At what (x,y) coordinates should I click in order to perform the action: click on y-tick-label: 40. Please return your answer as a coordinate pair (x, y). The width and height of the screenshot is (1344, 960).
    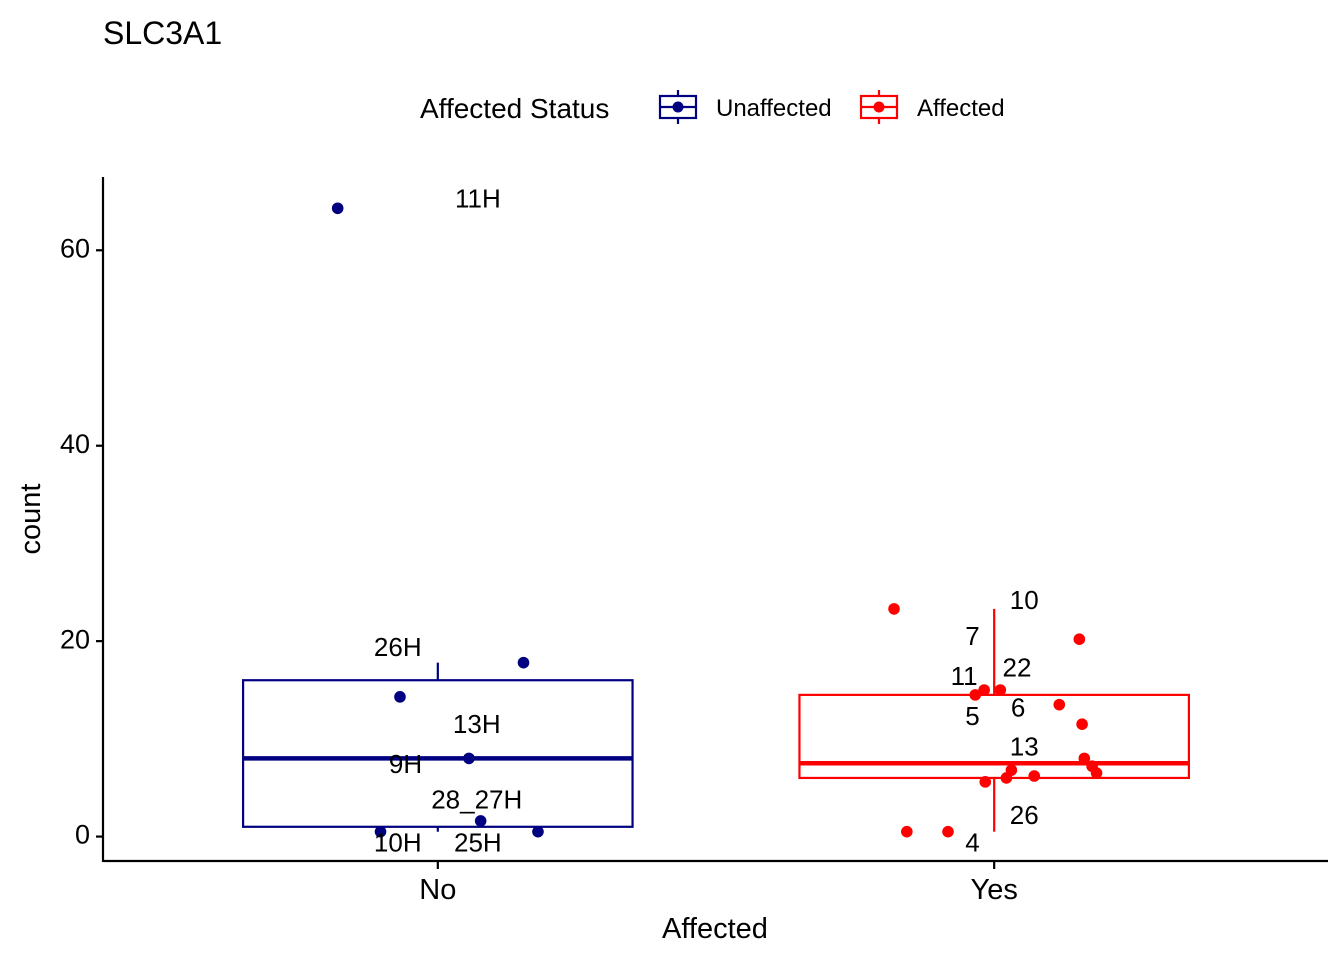
    Looking at the image, I should click on (75, 444).